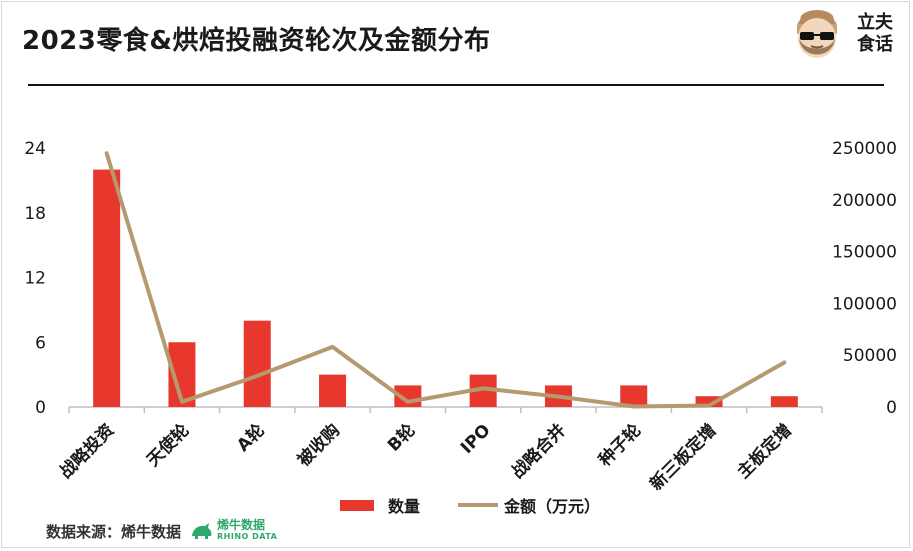 The height and width of the screenshot is (551, 913). What do you see at coordinates (35, 279) in the screenshot?
I see `y-left-tick-label: 12` at bounding box center [35, 279].